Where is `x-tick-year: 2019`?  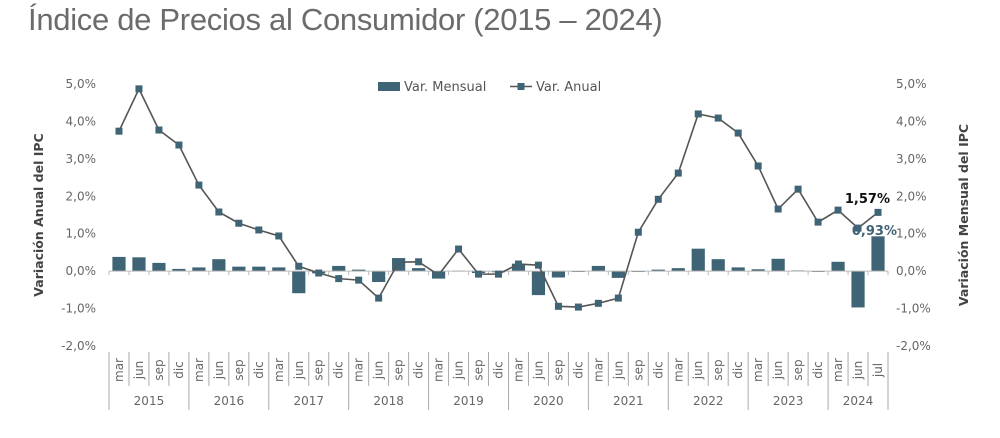
x-tick-year: 2019 is located at coordinates (468, 401).